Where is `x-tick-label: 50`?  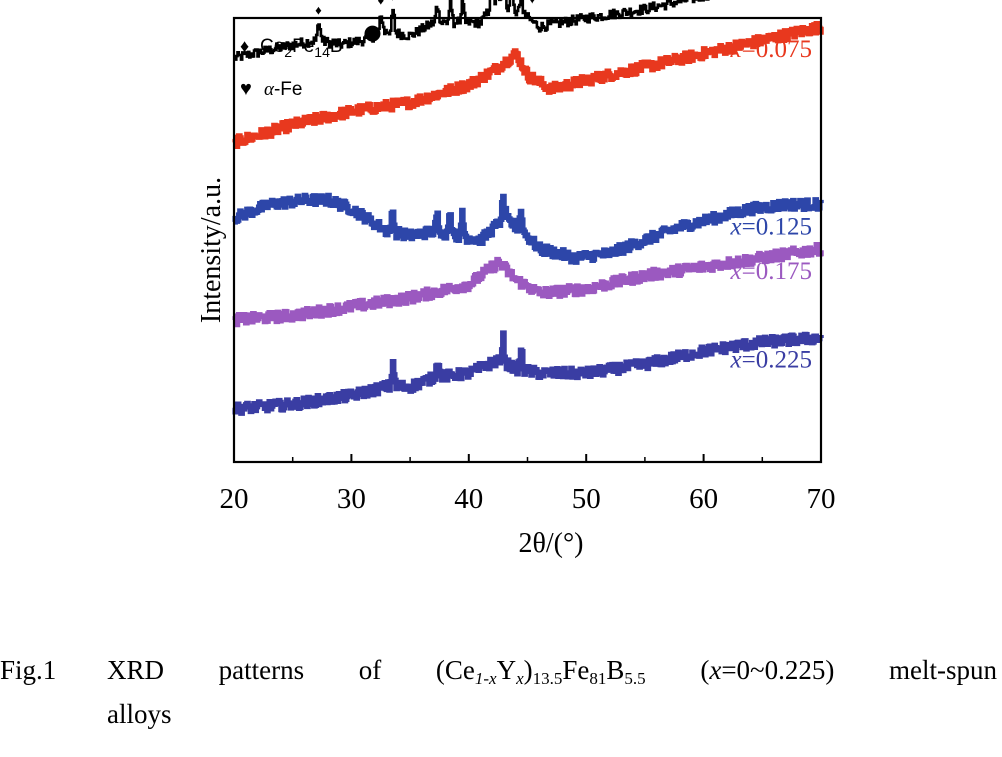 x-tick-label: 50 is located at coordinates (586, 499).